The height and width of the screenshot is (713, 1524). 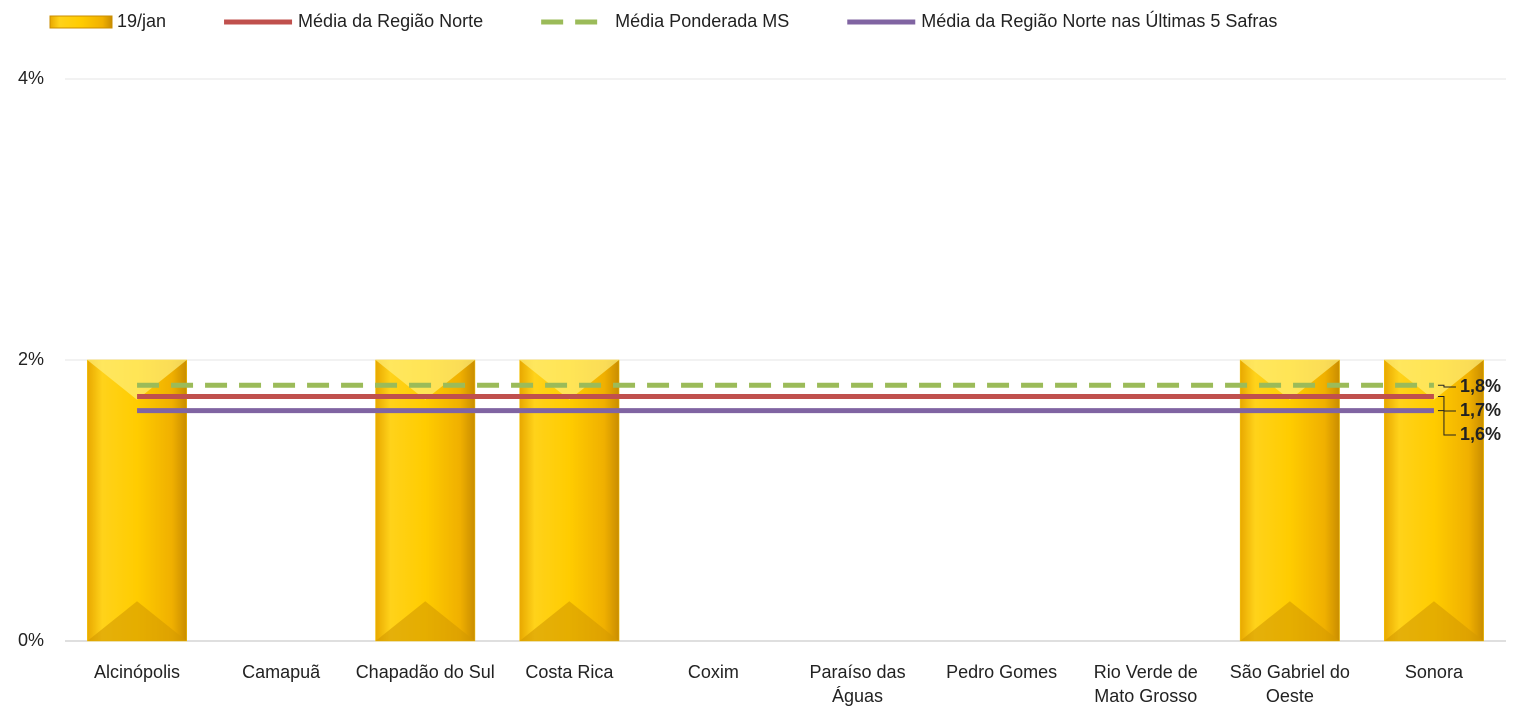 I want to click on x-tick-label: Costa Rica, so click(x=569, y=672).